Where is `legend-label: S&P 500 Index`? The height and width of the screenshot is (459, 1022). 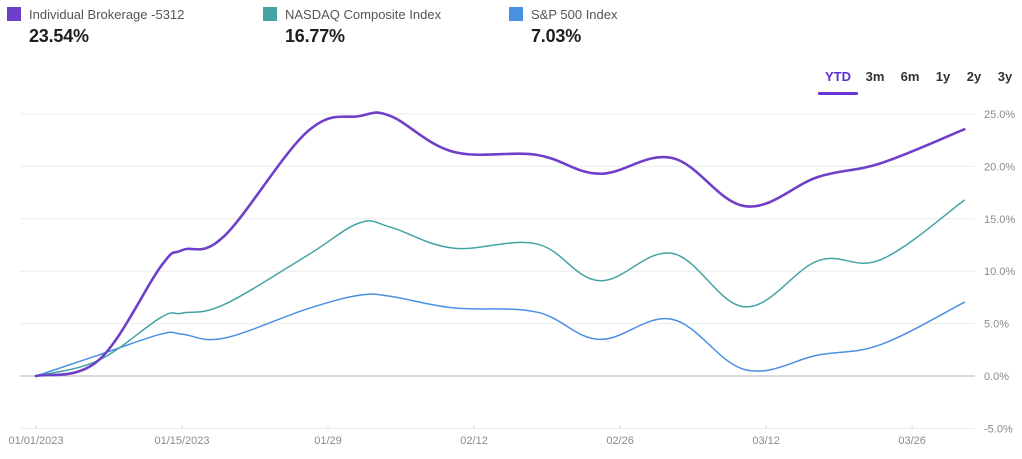
legend-label: S&P 500 Index is located at coordinates (574, 14).